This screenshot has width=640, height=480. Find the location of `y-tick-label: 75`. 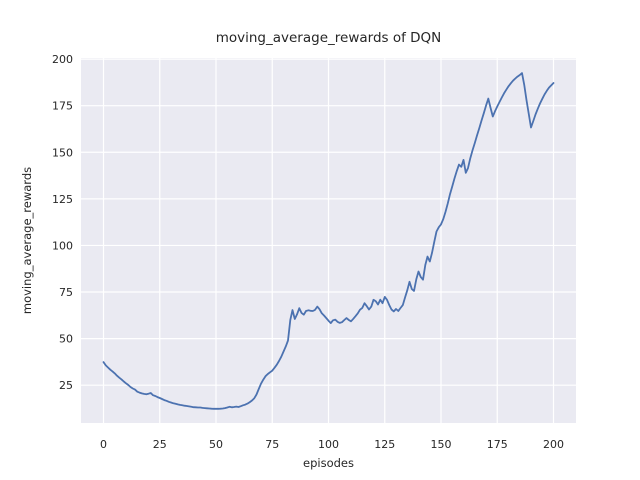

y-tick-label: 75 is located at coordinates (66, 292).